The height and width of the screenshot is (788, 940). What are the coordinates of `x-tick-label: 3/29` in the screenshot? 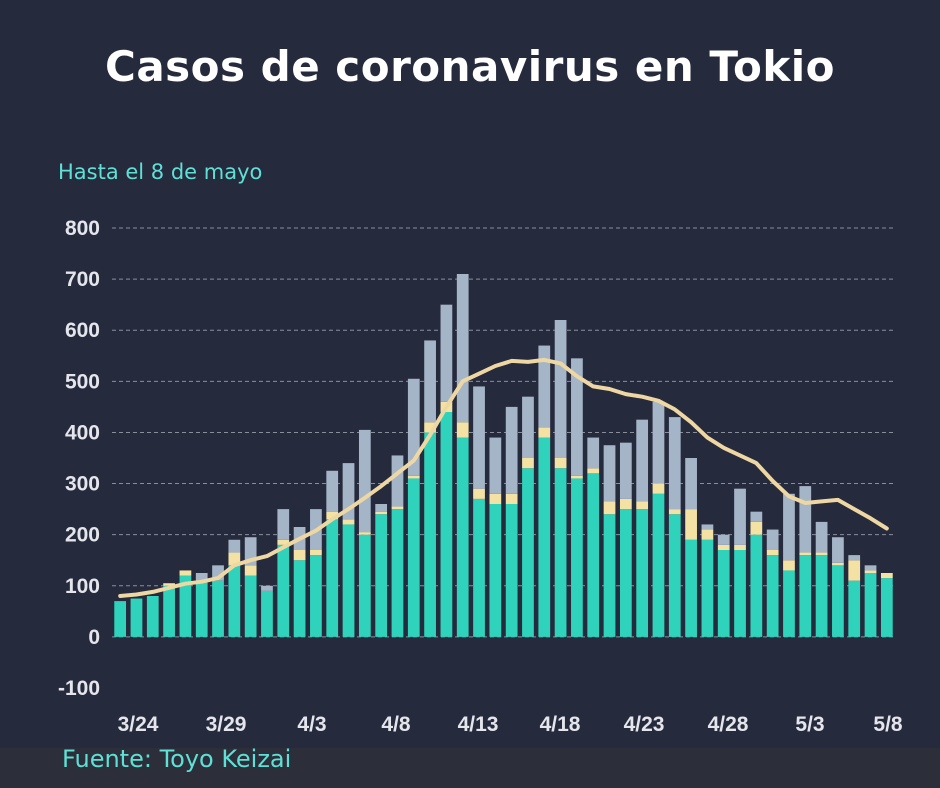 It's located at (226, 724).